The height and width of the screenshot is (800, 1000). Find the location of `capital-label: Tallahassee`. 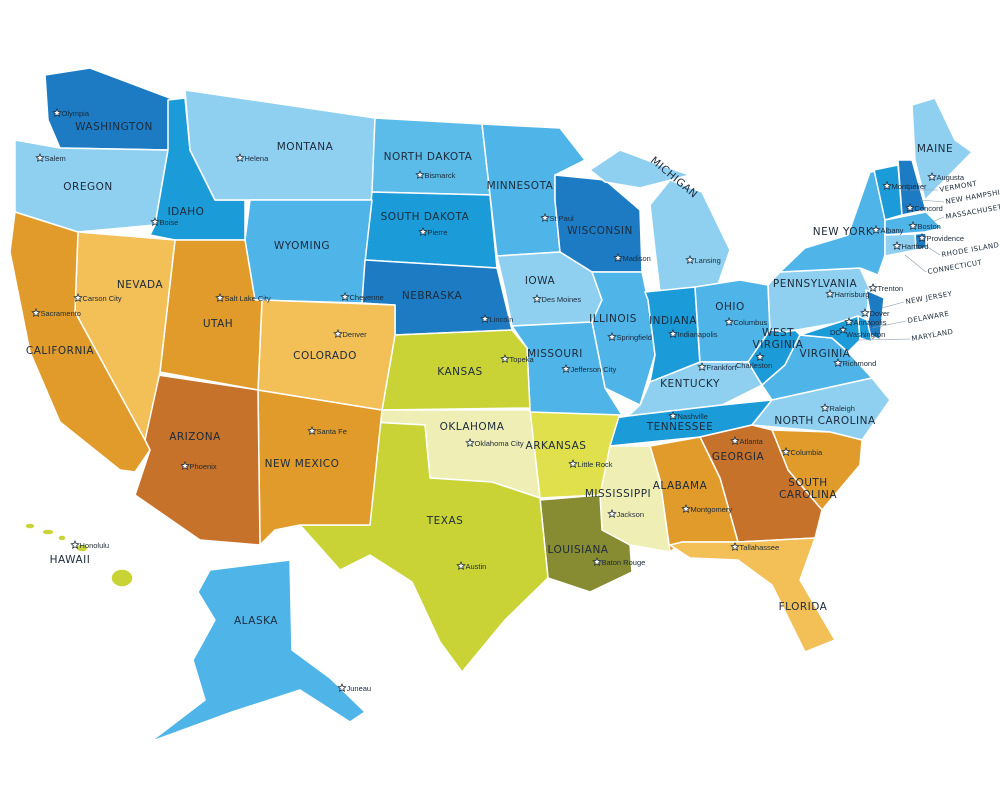

capital-label: Tallahassee is located at coordinates (760, 547).